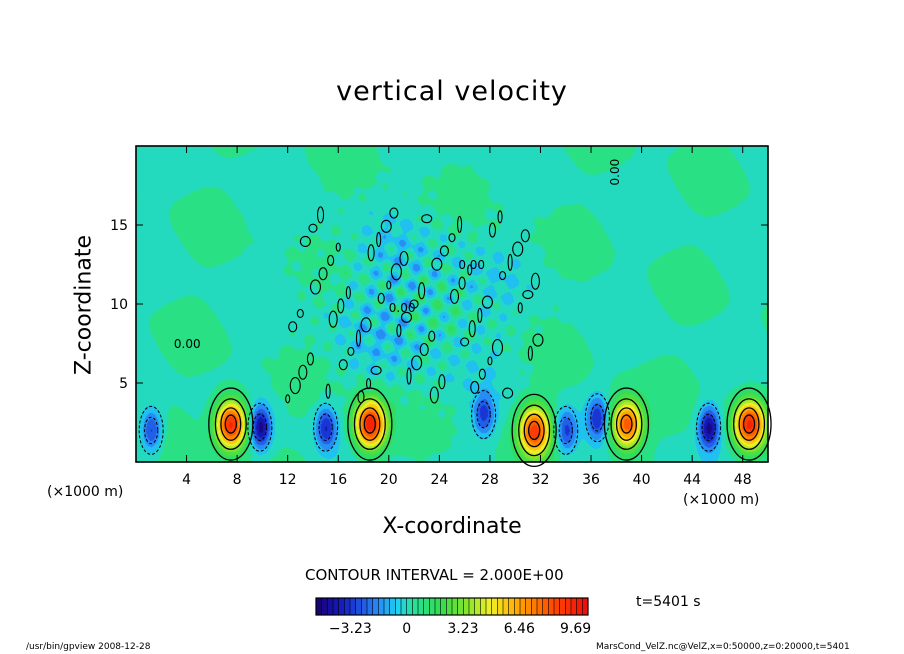 This screenshot has width=904, height=654. Describe the element at coordinates (119, 305) in the screenshot. I see `y-tick-label: 10` at that location.